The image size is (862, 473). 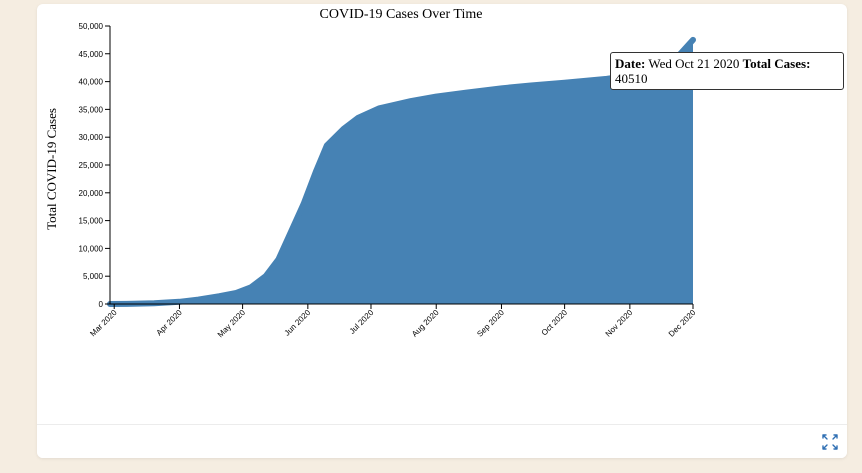 What do you see at coordinates (91, 165) in the screenshot?
I see `y-tick-label: 25,000` at bounding box center [91, 165].